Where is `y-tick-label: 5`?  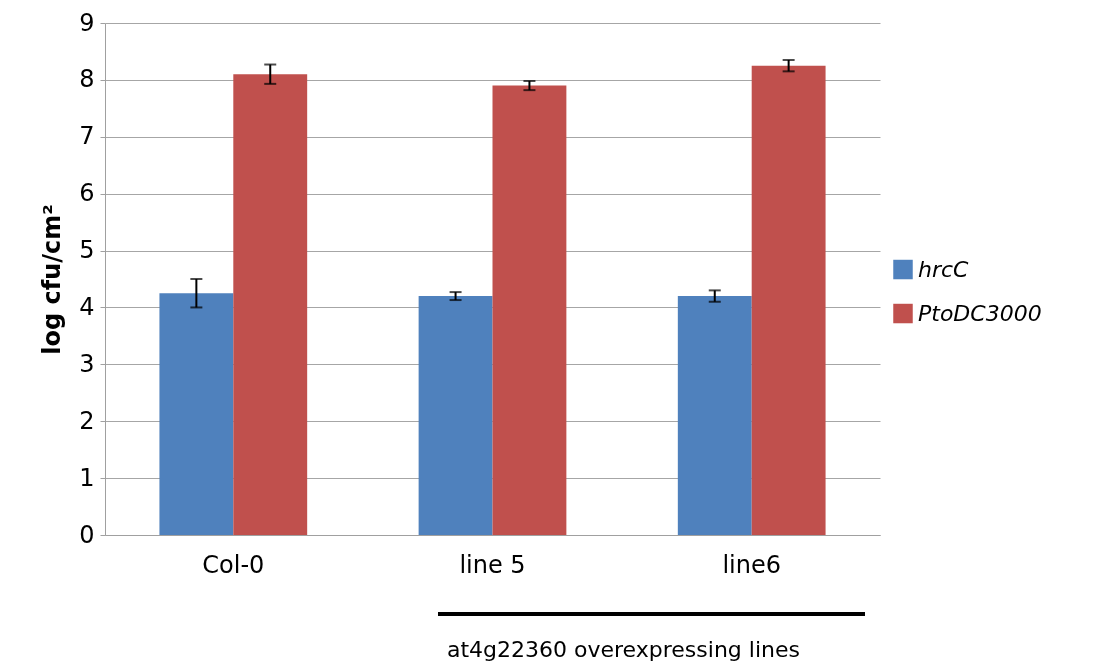 y-tick-label: 5 is located at coordinates (87, 250).